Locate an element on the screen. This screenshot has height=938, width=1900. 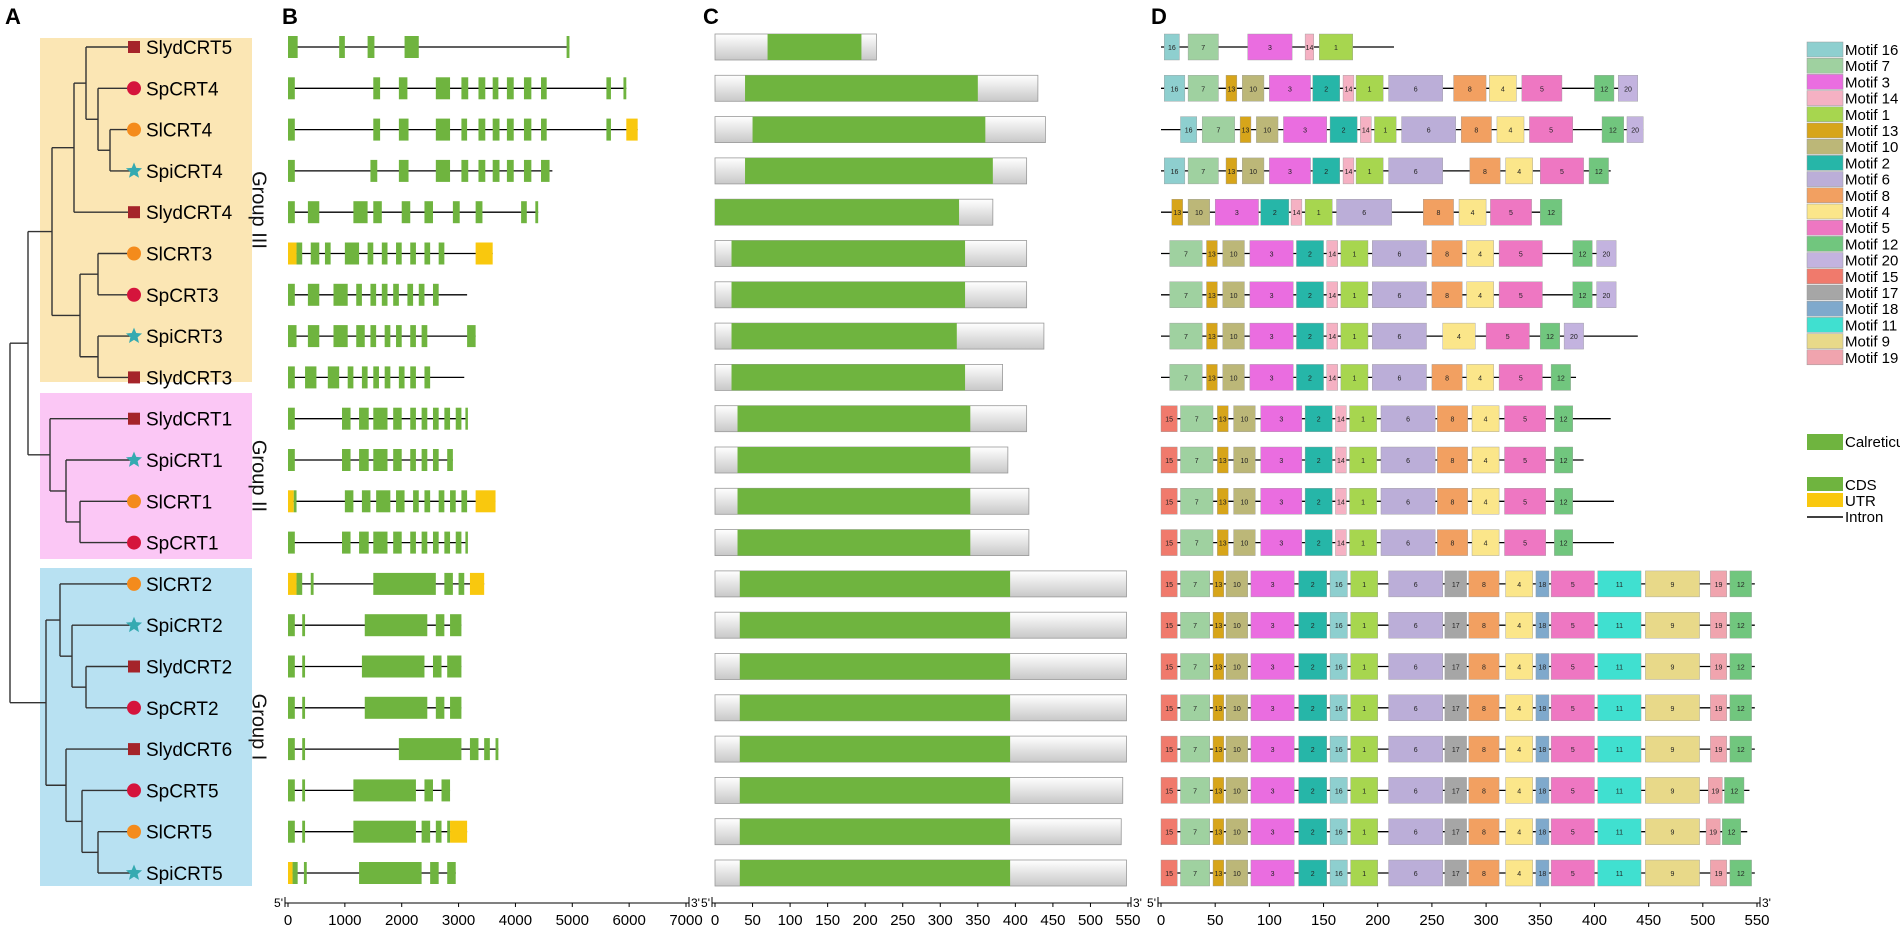
motif-number: 9 is located at coordinates (1673, 709).